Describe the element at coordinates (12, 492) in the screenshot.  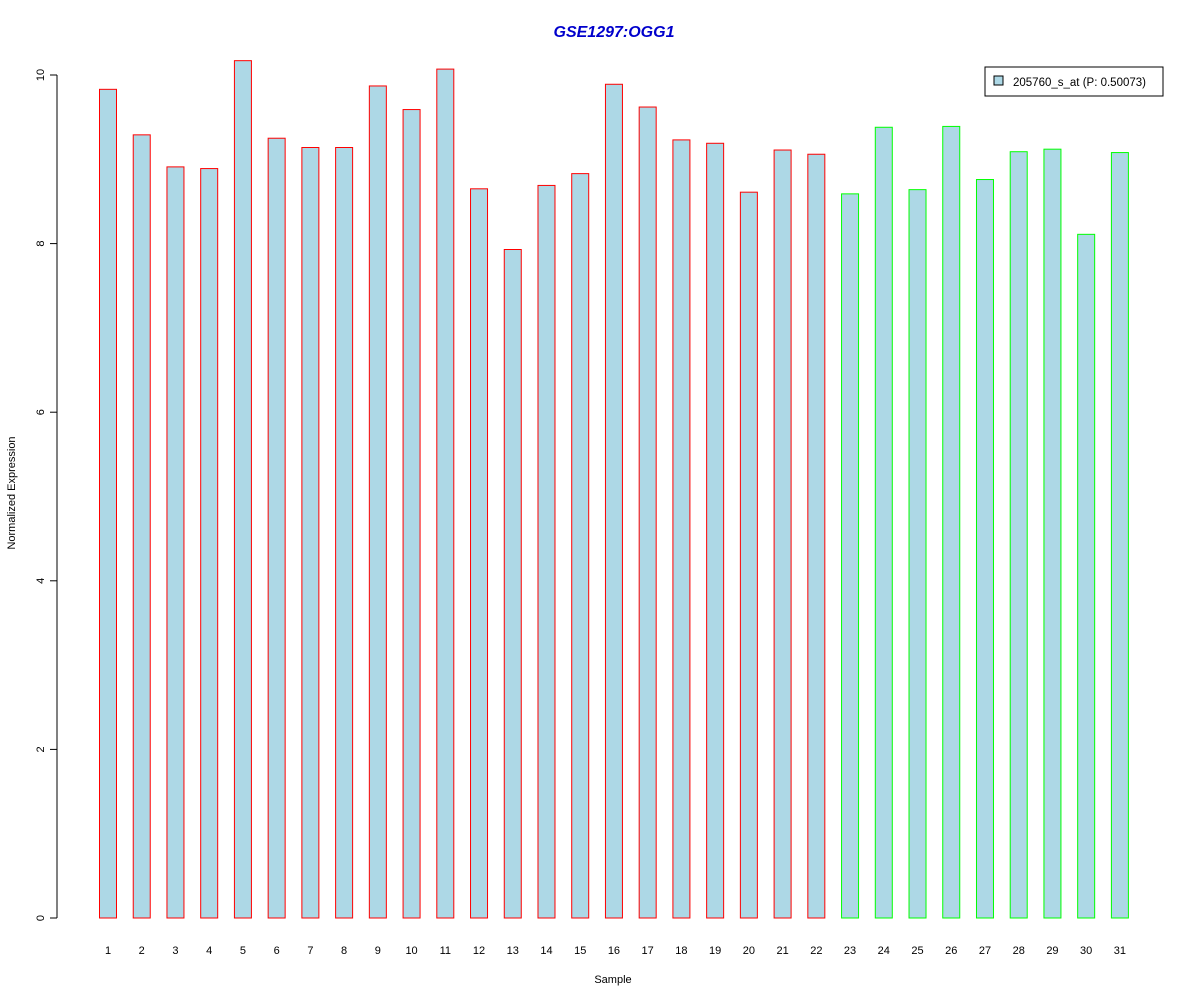
I see `y-axis-label: Normalized Expression` at that location.